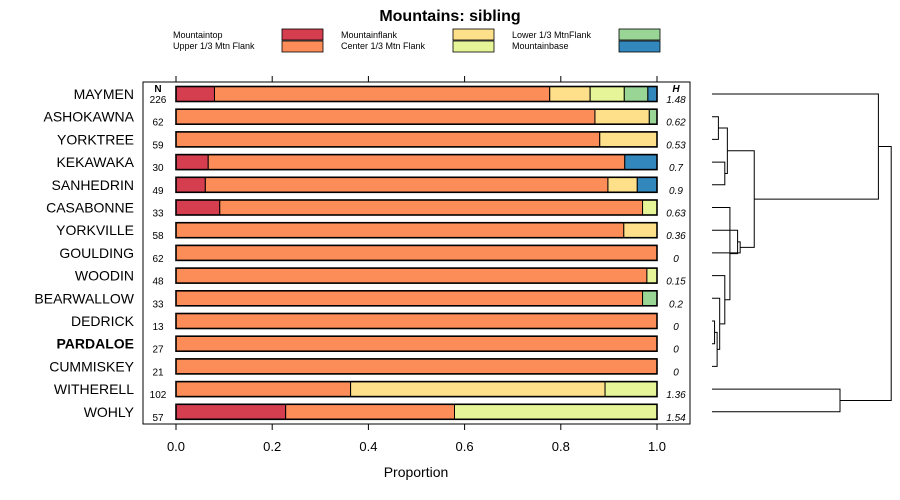 Image resolution: width=900 pixels, height=500 pixels. Describe the element at coordinates (89, 117) in the screenshot. I see `category-label: ASHOKAWNA` at that location.